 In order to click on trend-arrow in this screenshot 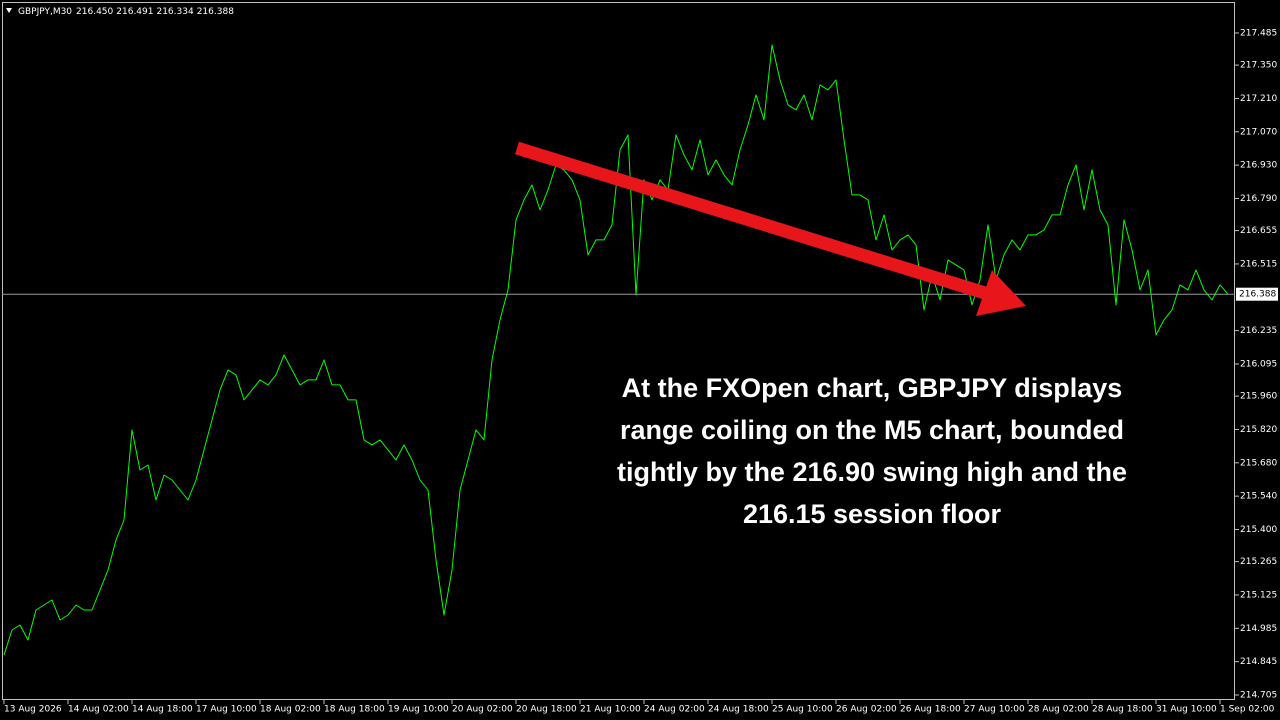, I will do `click(770, 228)`.